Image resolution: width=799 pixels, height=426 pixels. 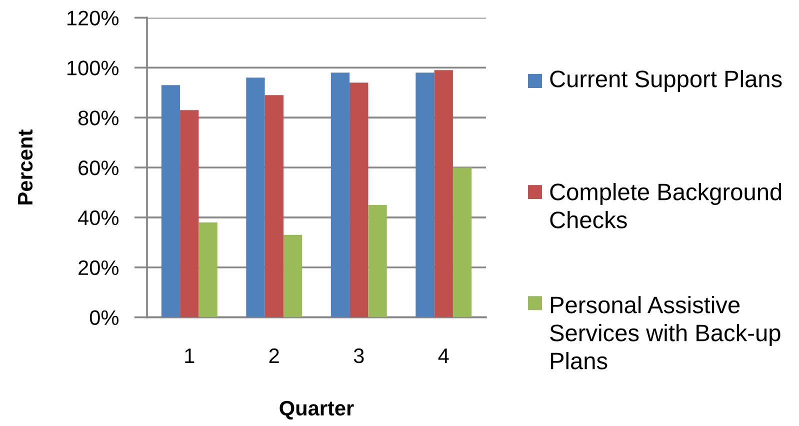 I want to click on x-tick-label: 2, so click(x=274, y=355).